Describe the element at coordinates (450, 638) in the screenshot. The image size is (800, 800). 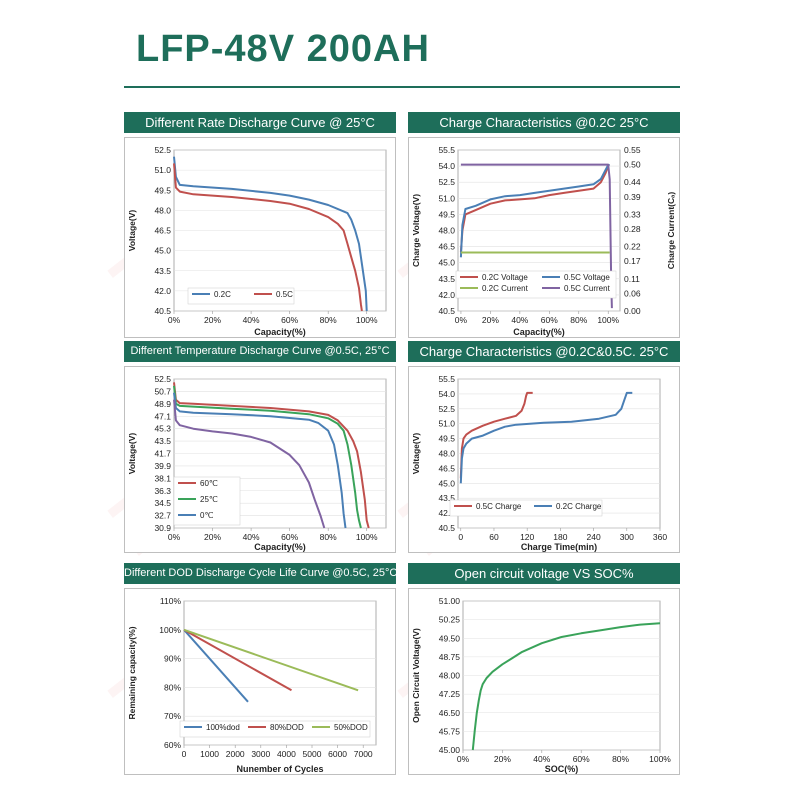
I see `y-tick-label: 49.50` at that location.